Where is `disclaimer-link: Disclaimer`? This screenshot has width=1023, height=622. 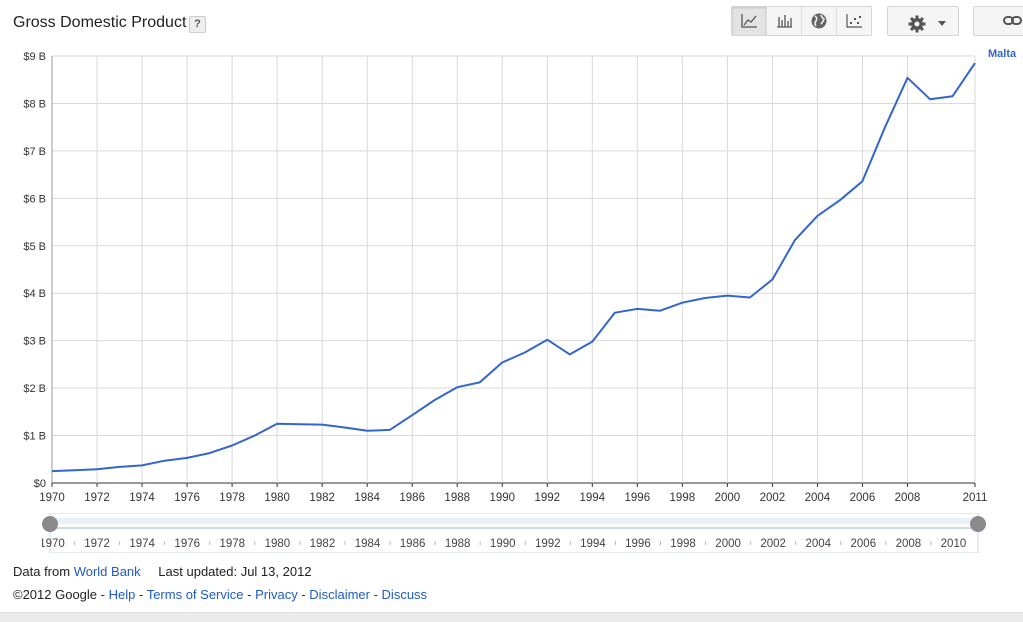
disclaimer-link: Disclaimer is located at coordinates (339, 594).